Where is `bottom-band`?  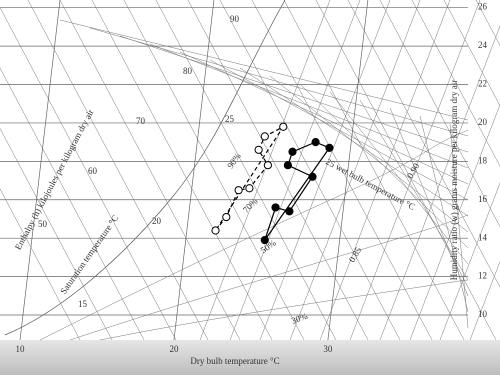
bottom-band is located at coordinates (250, 357).